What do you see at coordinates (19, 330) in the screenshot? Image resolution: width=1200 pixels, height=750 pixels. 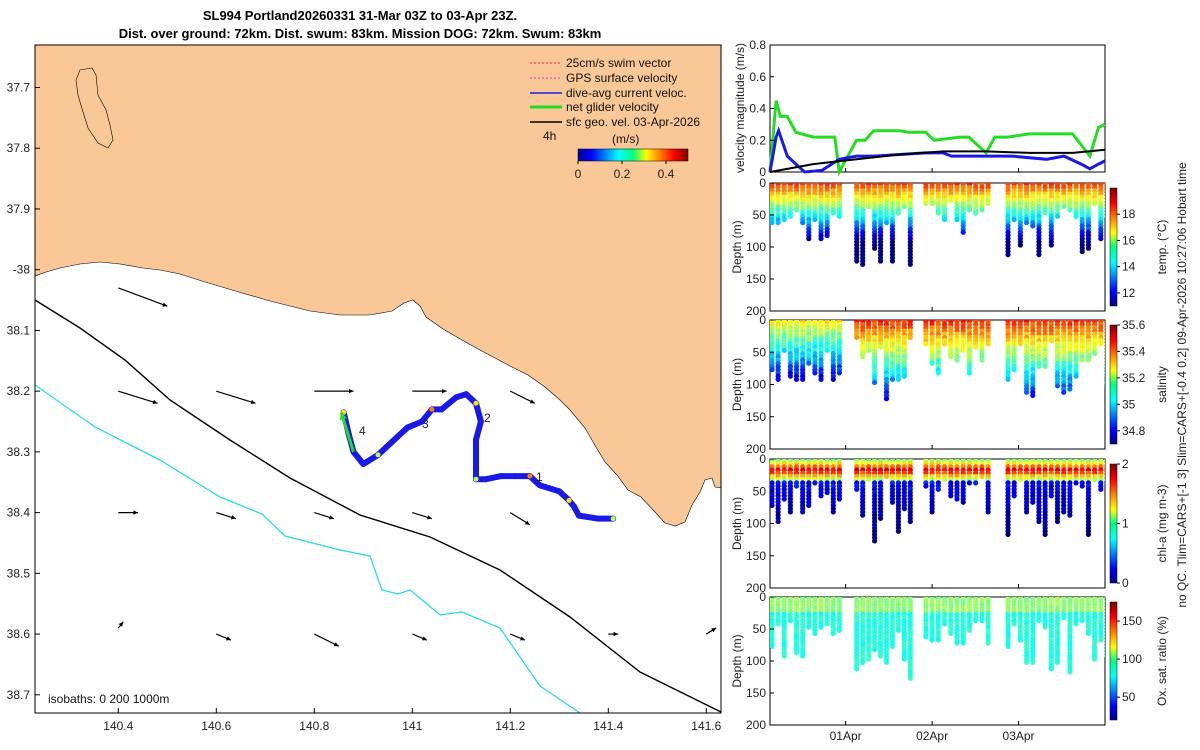 I see `map-y-tick-label: 38.1` at bounding box center [19, 330].